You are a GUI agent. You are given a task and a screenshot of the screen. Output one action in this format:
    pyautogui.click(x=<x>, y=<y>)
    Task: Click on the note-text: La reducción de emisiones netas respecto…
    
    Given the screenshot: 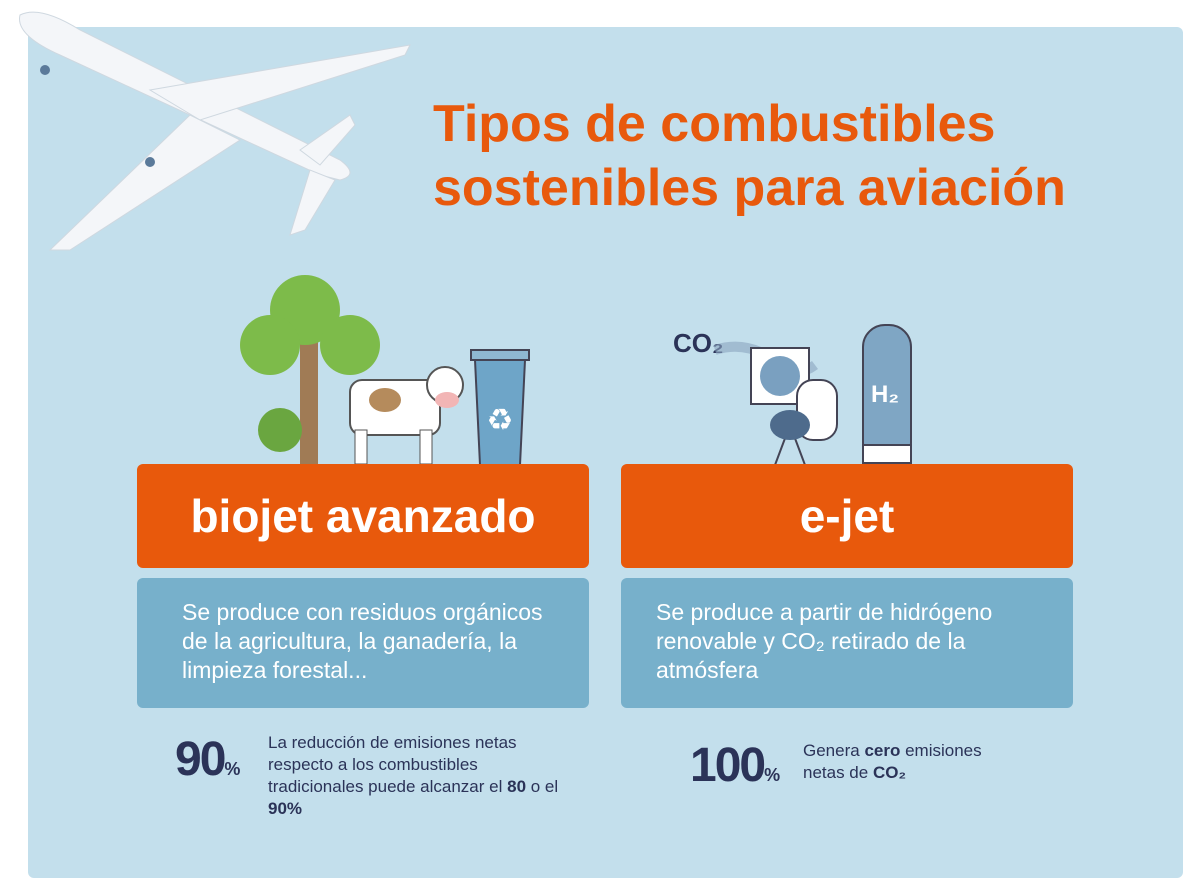 What is the action you would take?
    pyautogui.click(x=392, y=764)
    